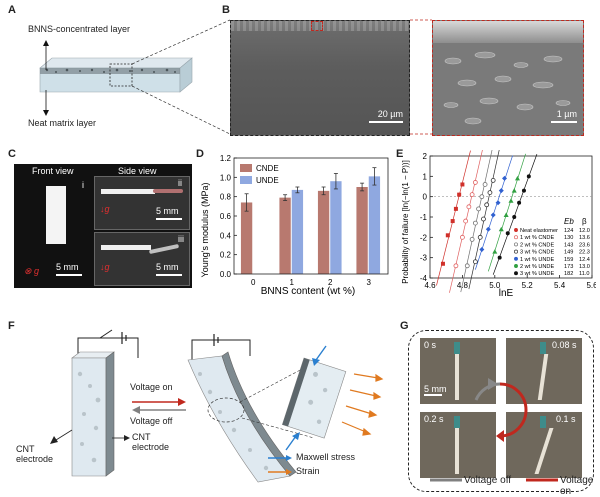 This screenshot has width=600, height=497. I want to click on d-xtick-label: 0, so click(253, 282).